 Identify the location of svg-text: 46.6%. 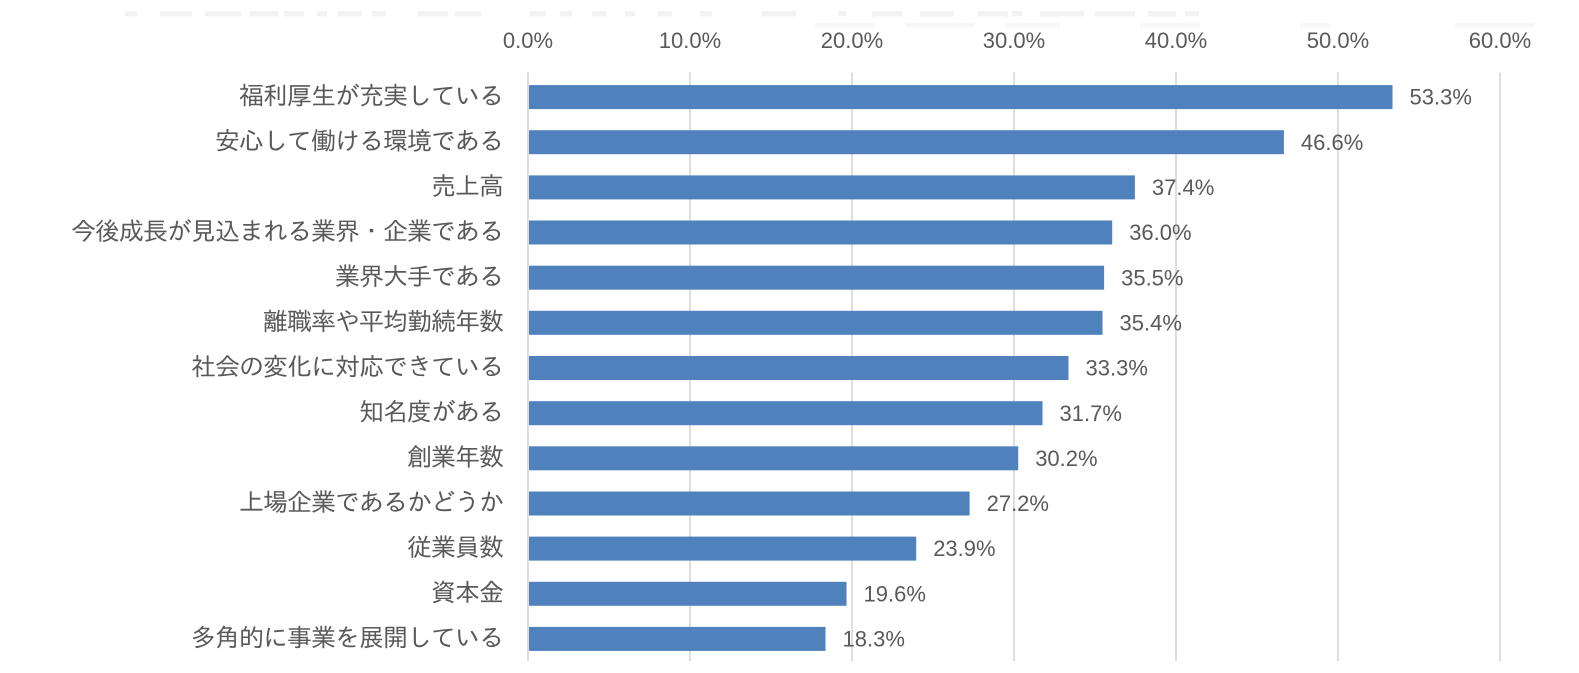
(1332, 142).